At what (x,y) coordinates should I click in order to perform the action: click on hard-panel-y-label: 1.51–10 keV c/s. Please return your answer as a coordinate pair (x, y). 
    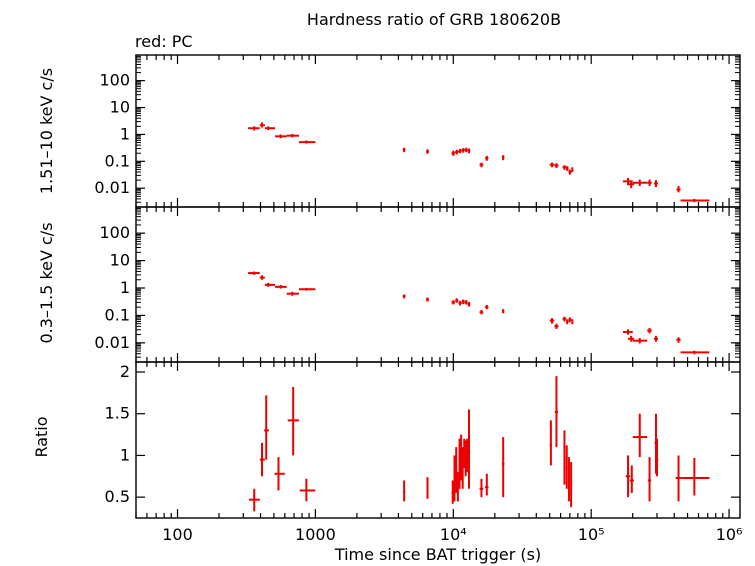
    Looking at the image, I should click on (46, 131).